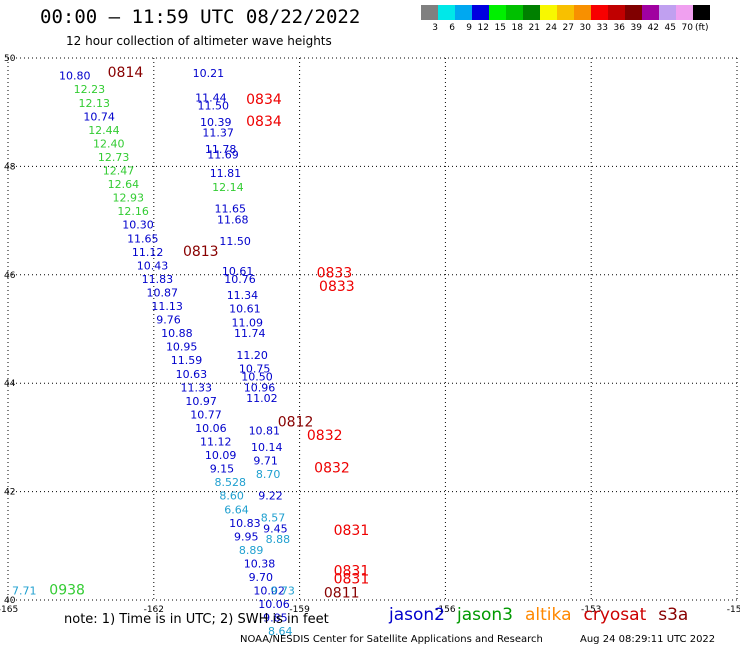 This screenshot has width=740, height=650. I want to click on wave-height-value: 8.88, so click(278, 539).